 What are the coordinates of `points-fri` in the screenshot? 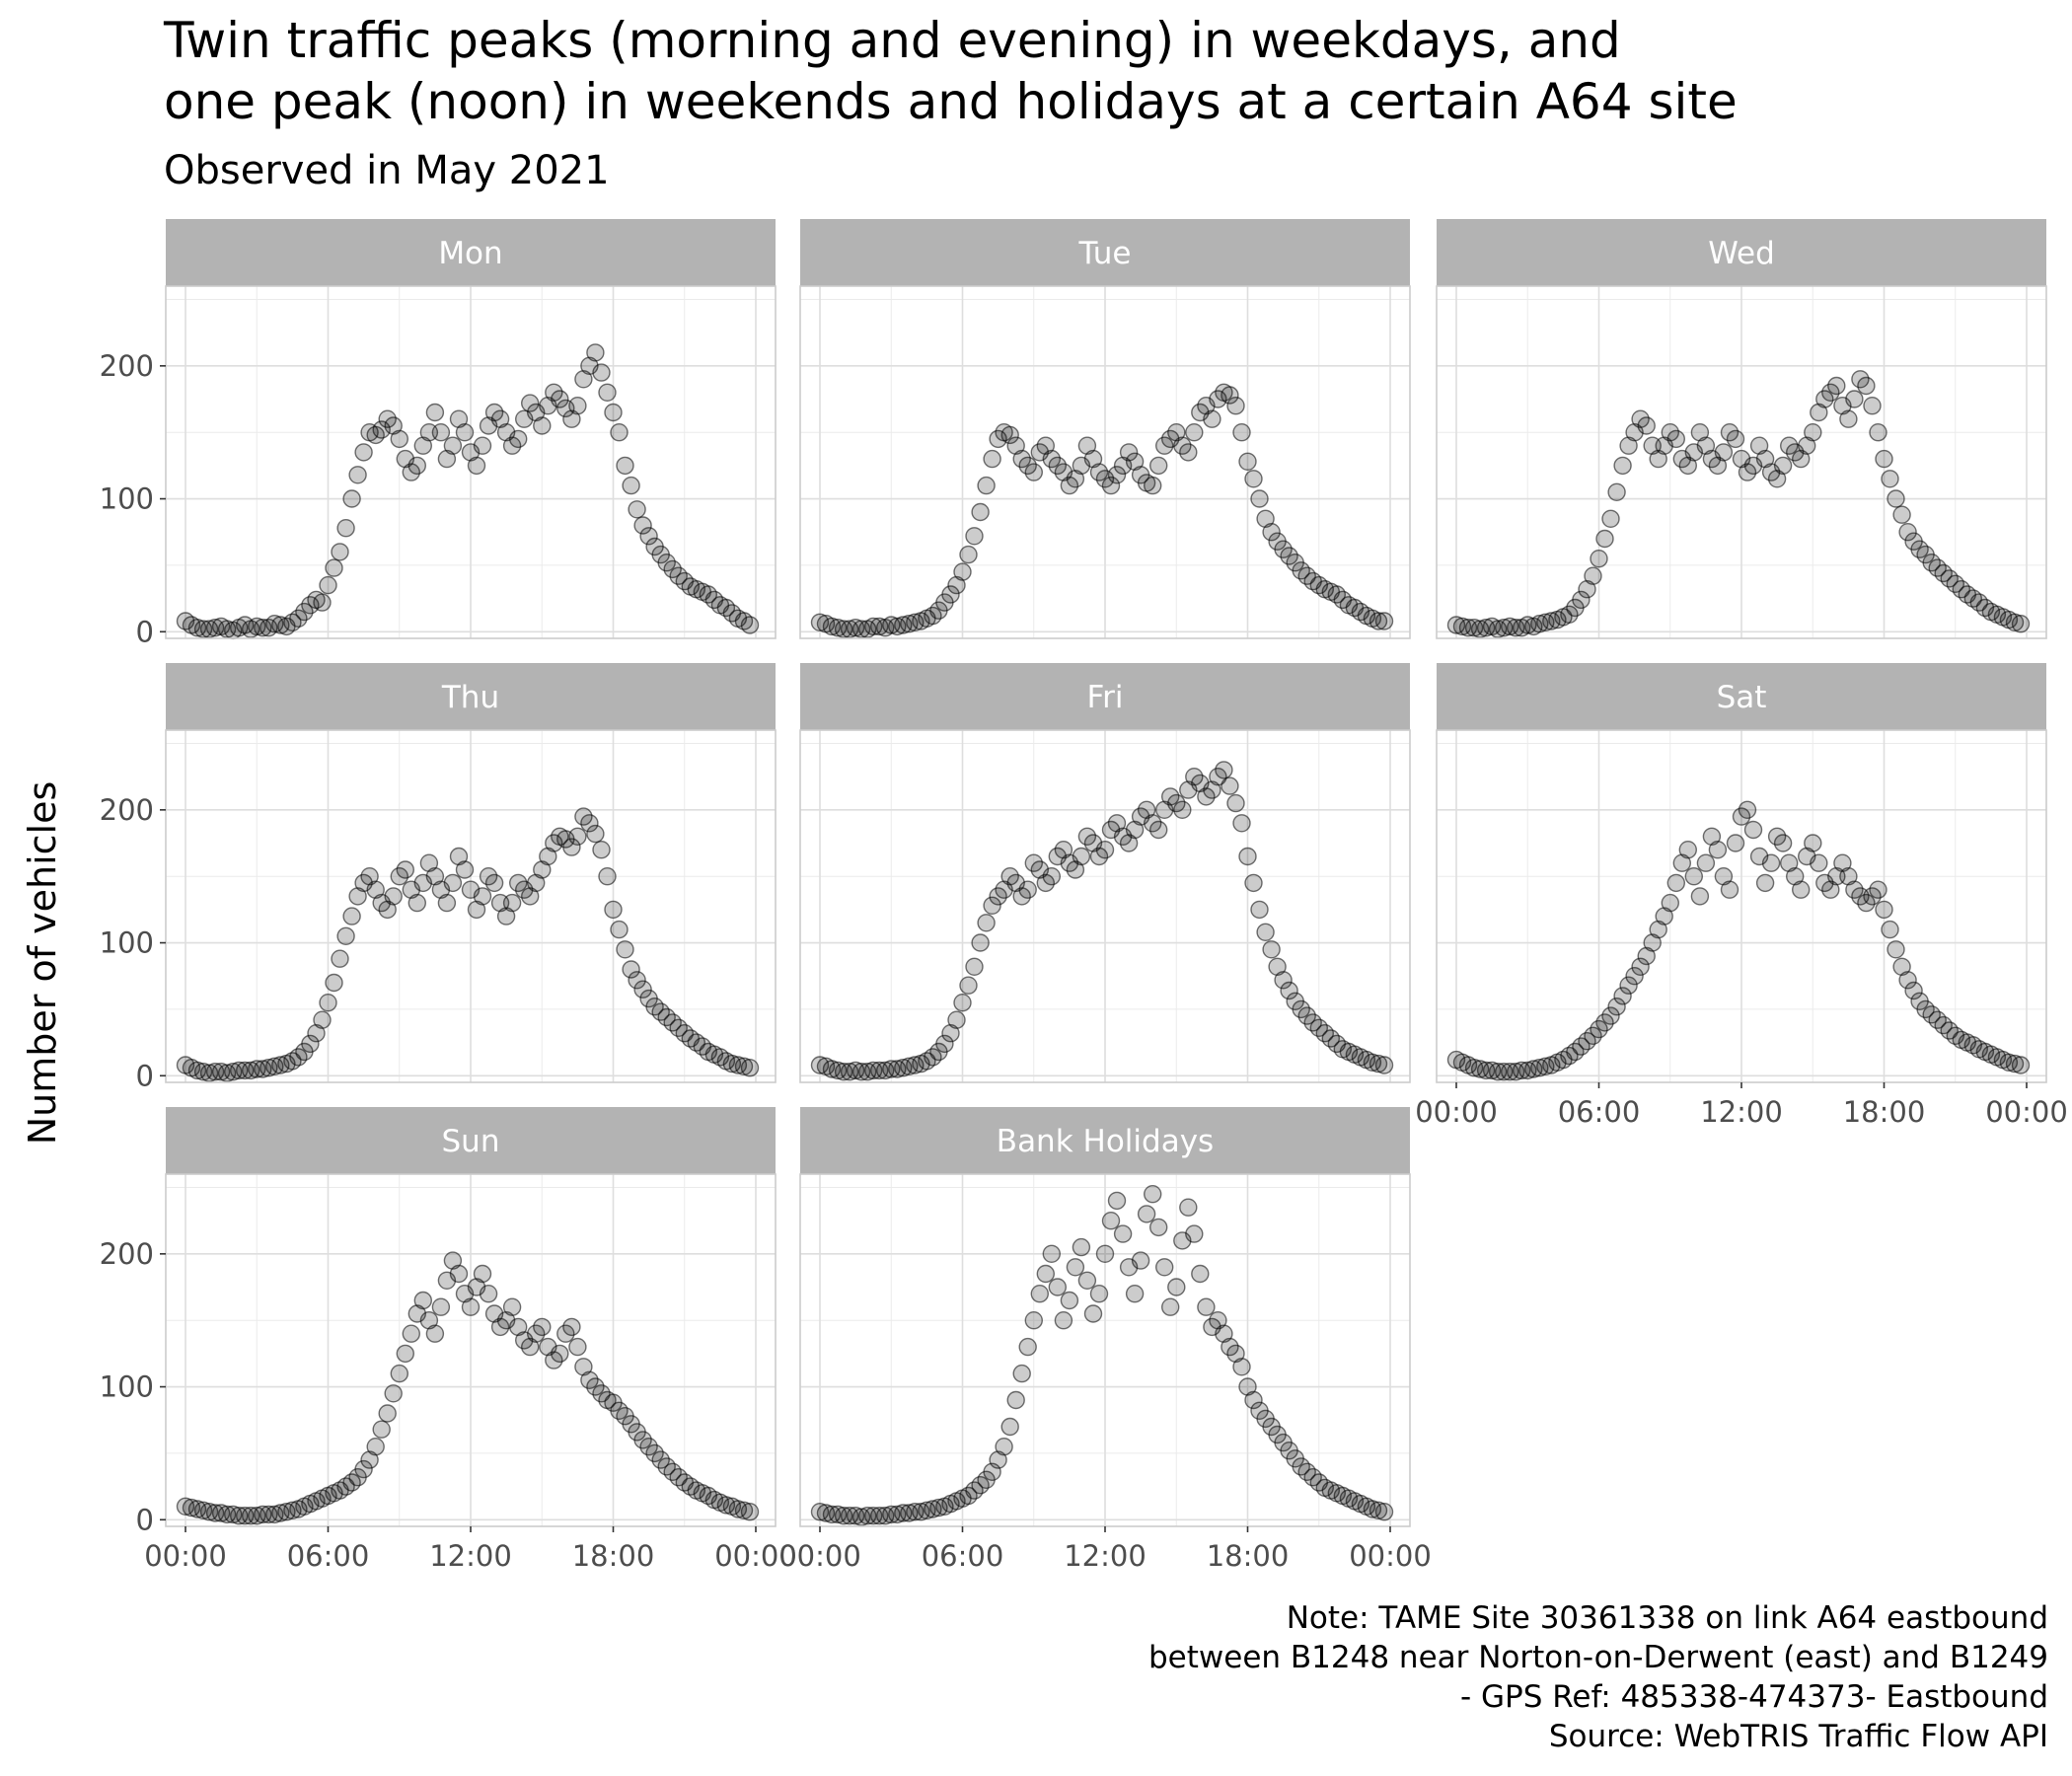 It's located at (1102, 921).